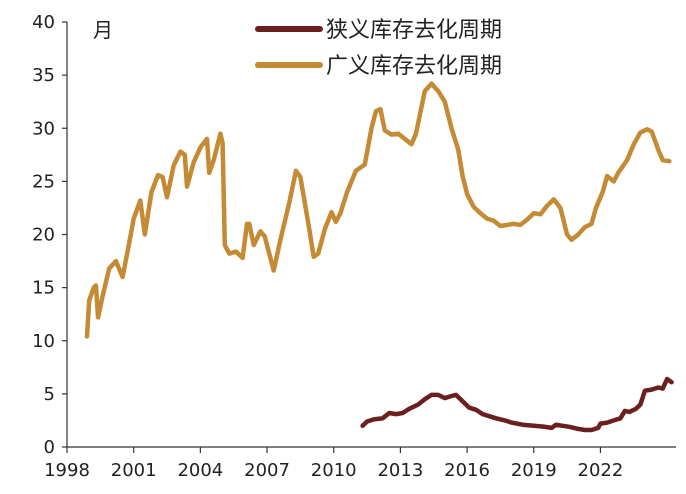 The height and width of the screenshot is (494, 686). I want to click on y-tick-label: 25, so click(43, 181).